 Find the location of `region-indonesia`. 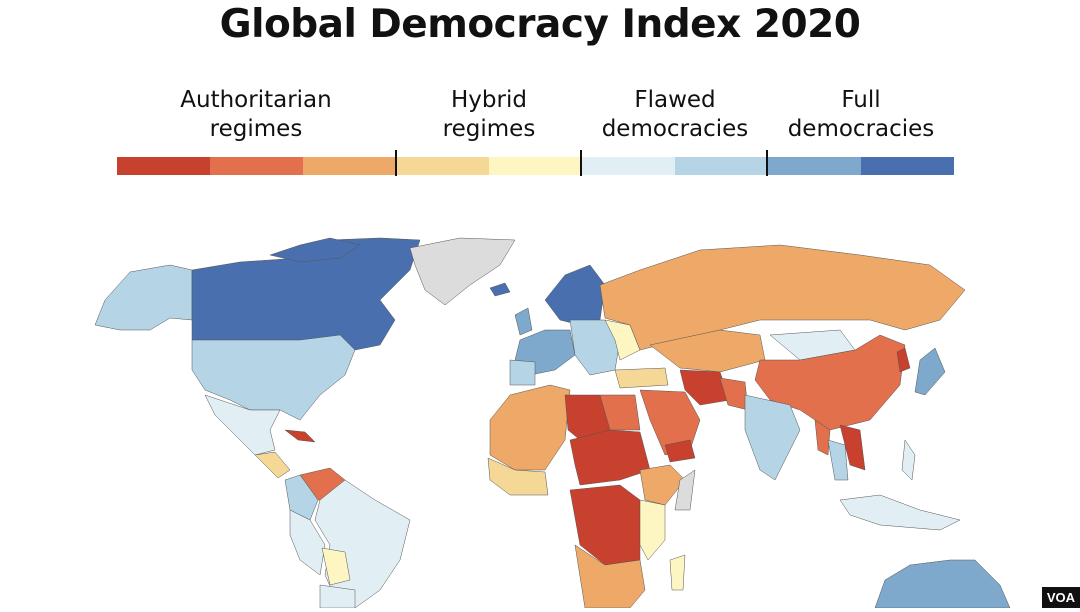

region-indonesia is located at coordinates (900, 512).